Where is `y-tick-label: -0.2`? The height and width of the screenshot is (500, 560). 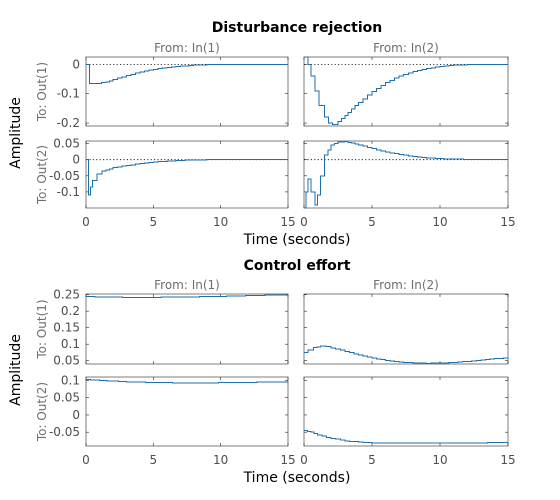
y-tick-label: -0.2 is located at coordinates (68, 123).